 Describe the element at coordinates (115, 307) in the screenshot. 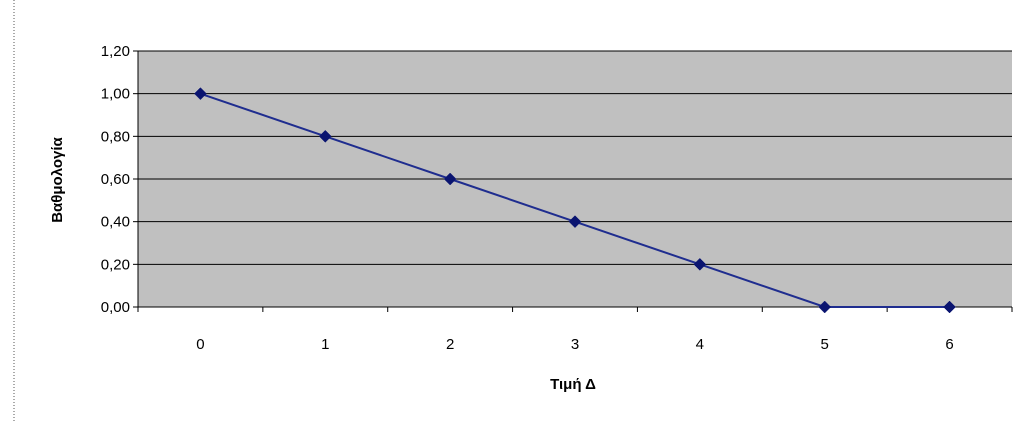

I see `y-tick-label-0: 0,00` at that location.